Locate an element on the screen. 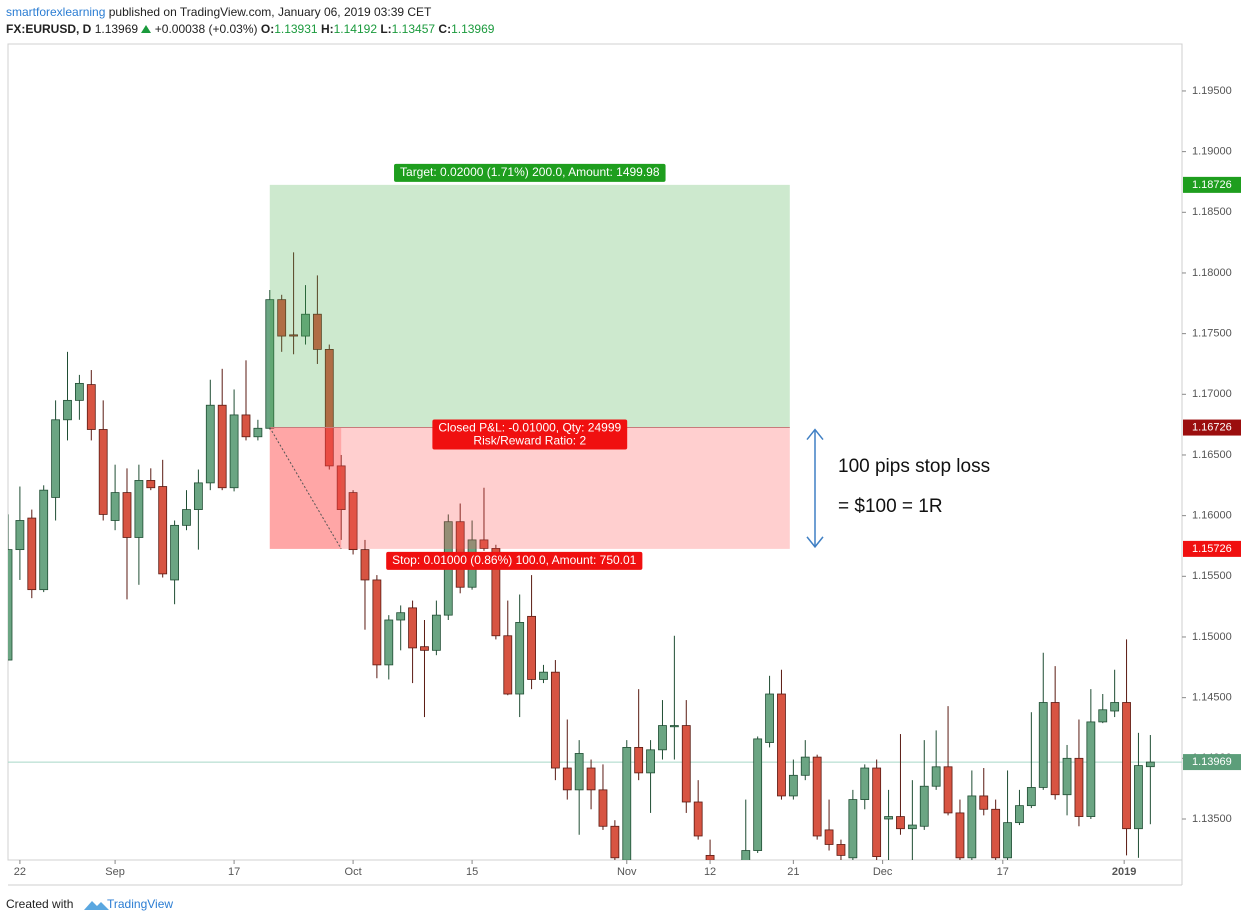 This screenshot has width=1247, height=922. x-tick-label: 2019 is located at coordinates (1124, 872).